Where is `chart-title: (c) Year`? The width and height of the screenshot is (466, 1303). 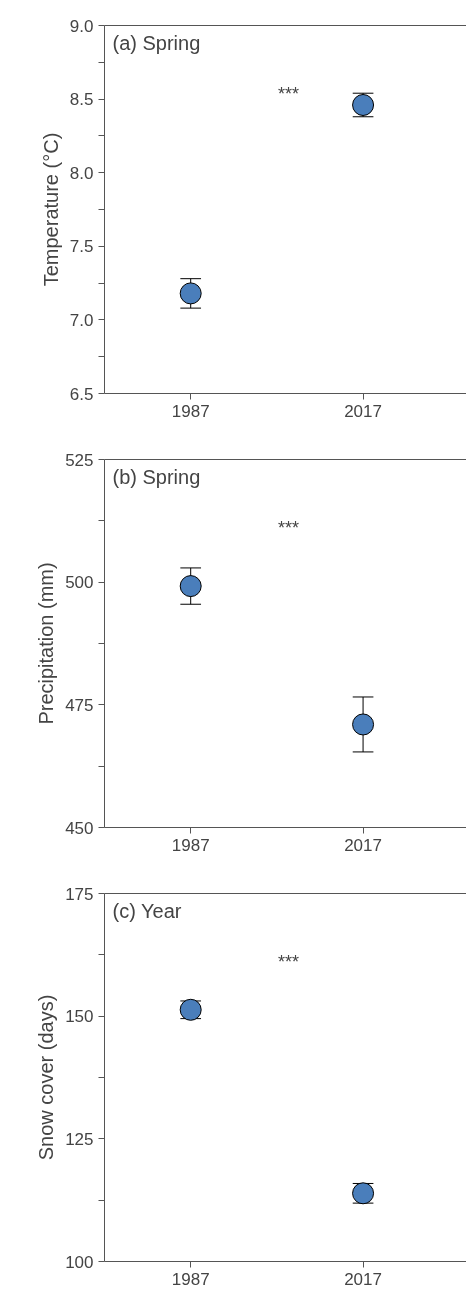 chart-title: (c) Year is located at coordinates (147, 910).